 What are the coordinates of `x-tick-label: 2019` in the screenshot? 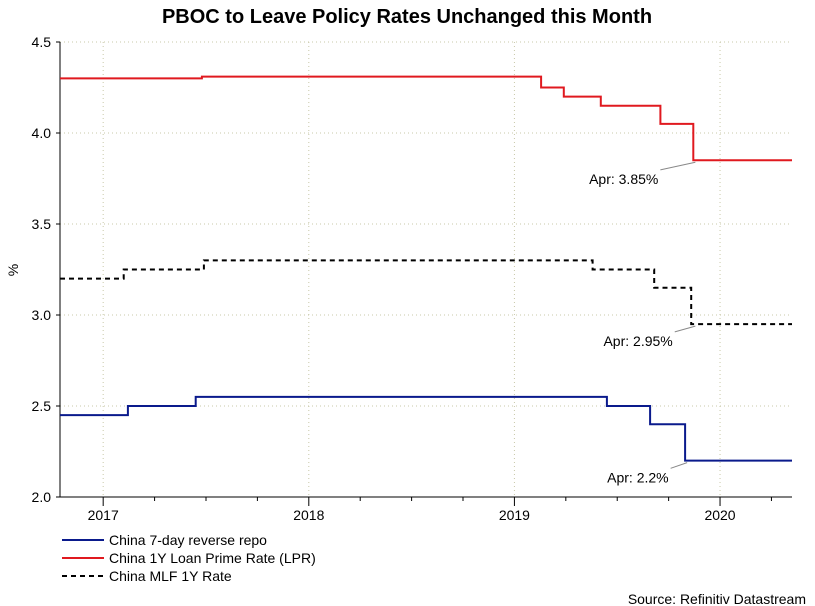 It's located at (514, 515).